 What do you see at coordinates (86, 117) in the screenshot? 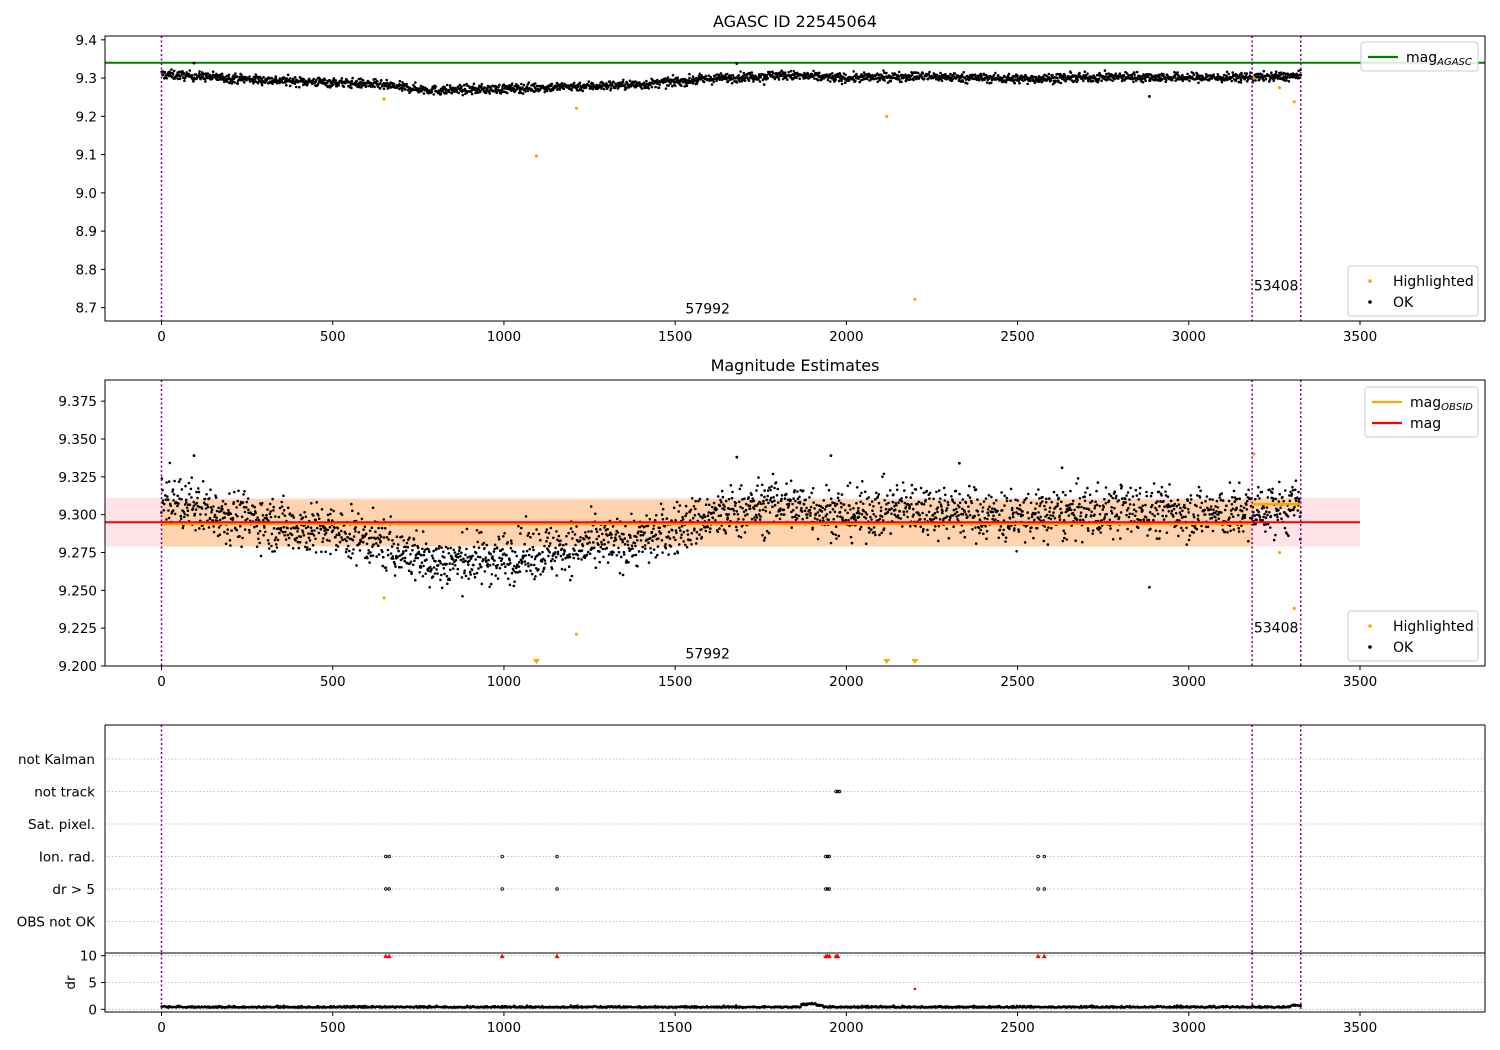
I see `y-tick-label: 9.2` at bounding box center [86, 117].